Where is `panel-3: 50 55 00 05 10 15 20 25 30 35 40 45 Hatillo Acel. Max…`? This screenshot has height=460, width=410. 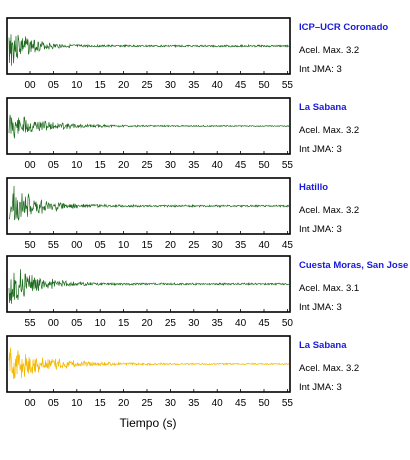
panel-3: 50 55 00 05 10 15 20 25 30 35 40 45 Hatillo Acel. Max… is located at coordinates (182, 214).